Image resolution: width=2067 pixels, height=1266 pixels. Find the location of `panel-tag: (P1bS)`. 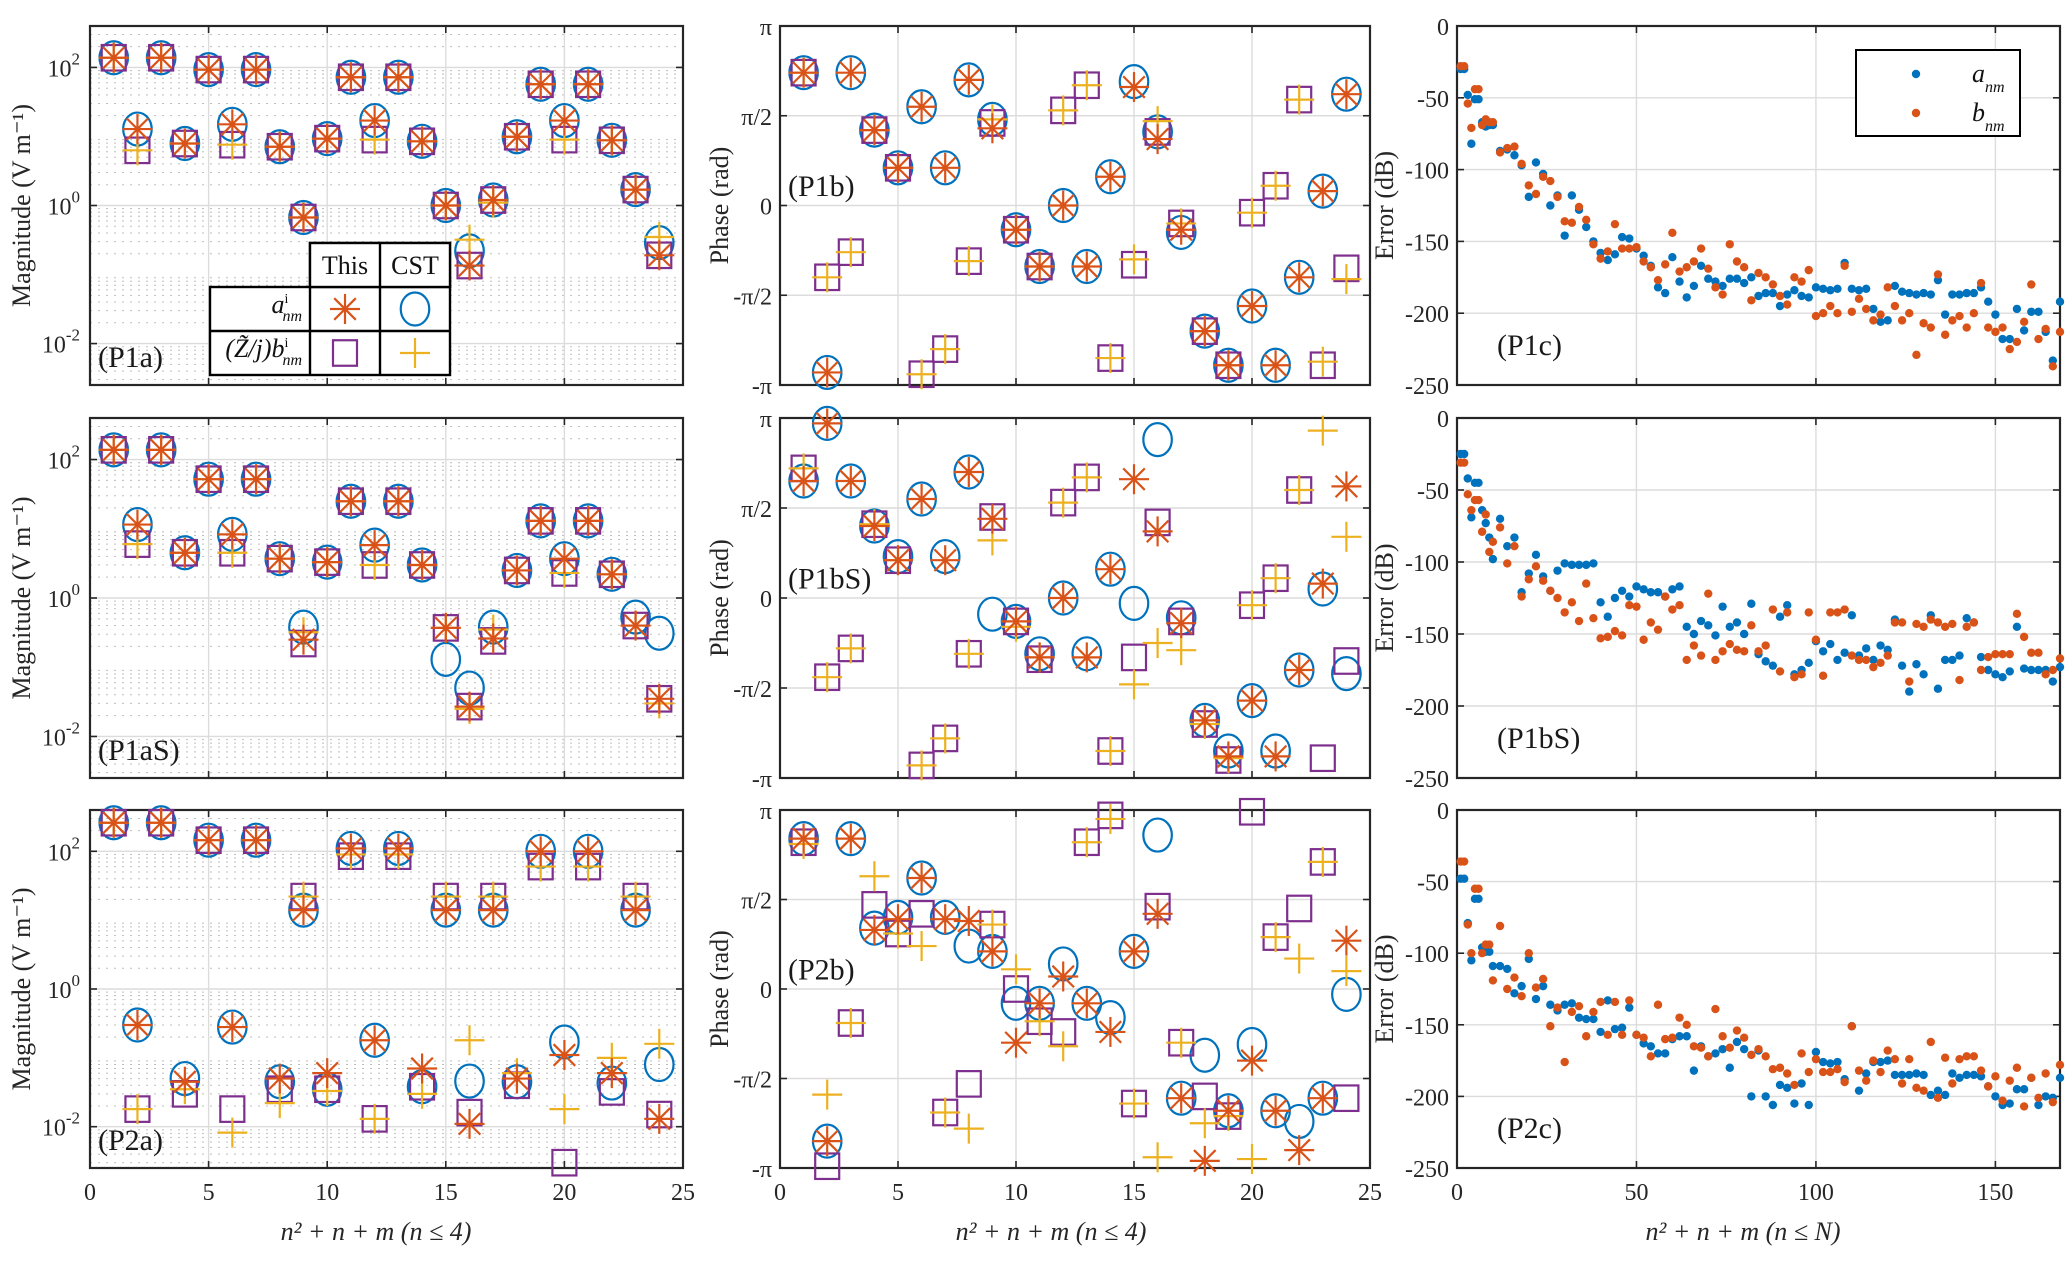

panel-tag: (P1bS) is located at coordinates (829, 578).